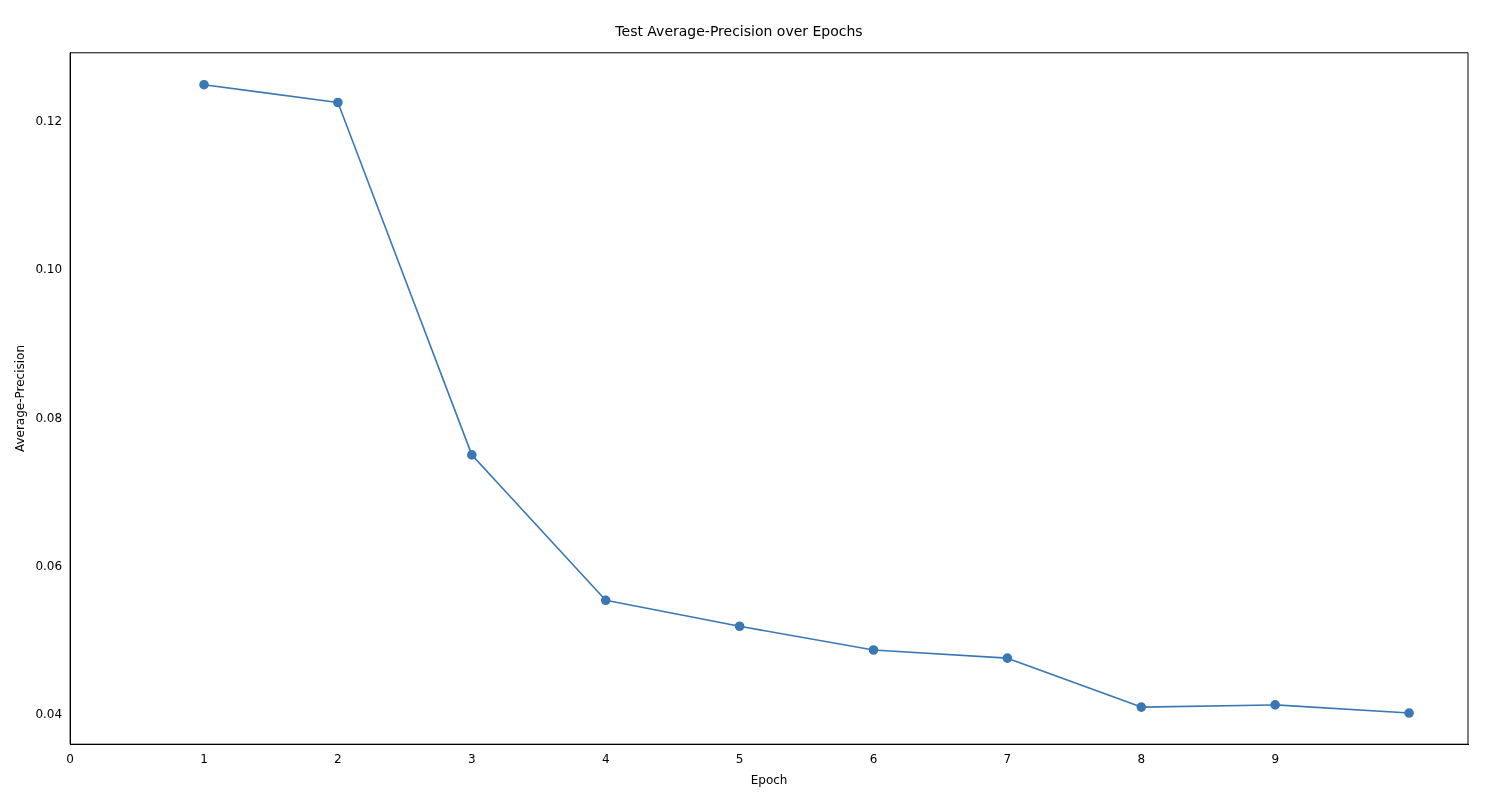 The image size is (1506, 802). Describe the element at coordinates (739, 758) in the screenshot. I see `x-tick-label: 5` at that location.